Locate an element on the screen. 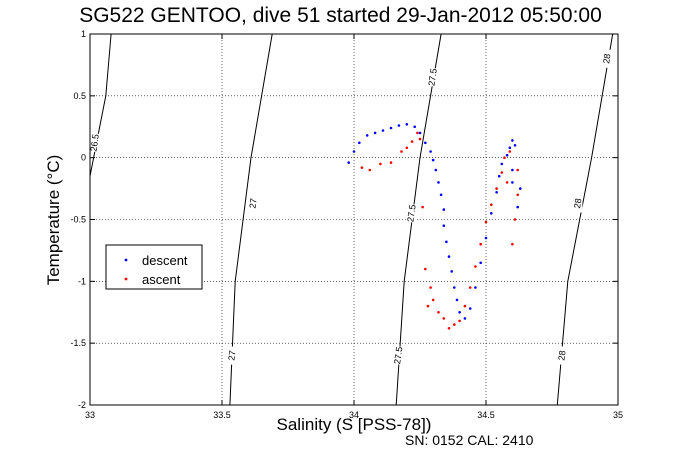  legend: descent ascent is located at coordinates (154, 267).